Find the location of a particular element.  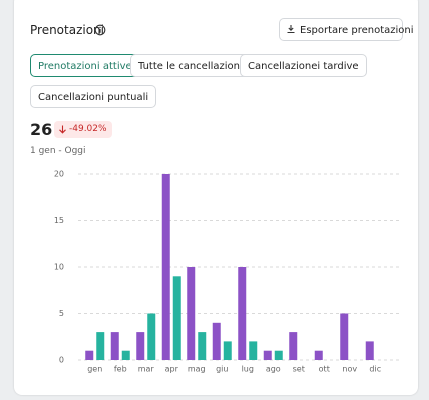

y-tick-label: 5 is located at coordinates (61, 313).